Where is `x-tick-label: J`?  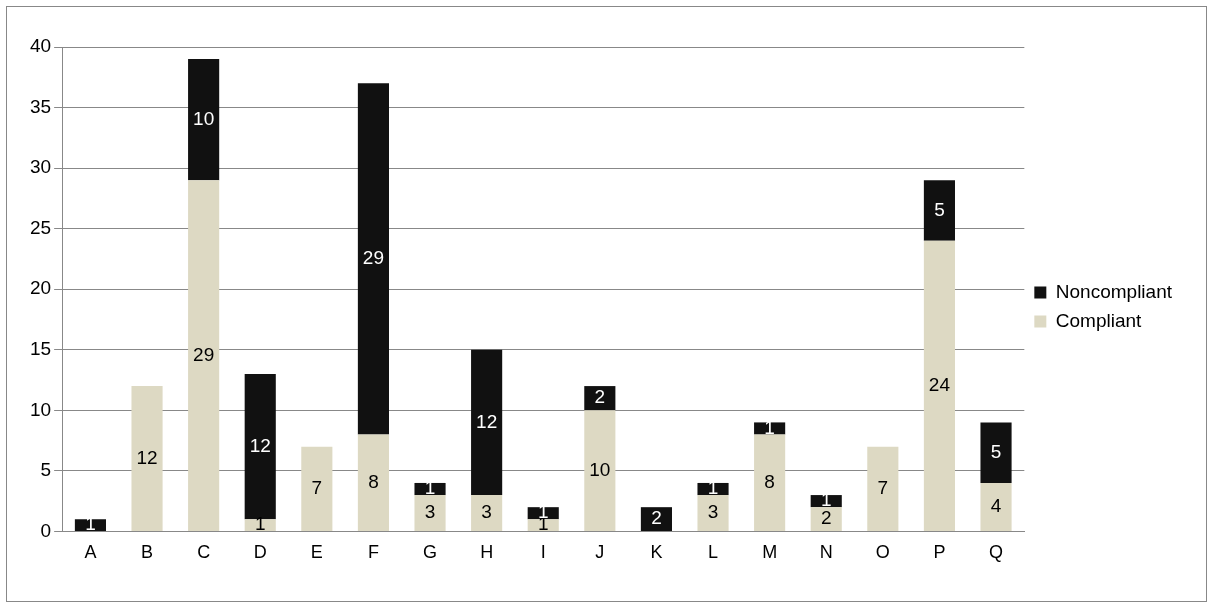 x-tick-label: J is located at coordinates (600, 552).